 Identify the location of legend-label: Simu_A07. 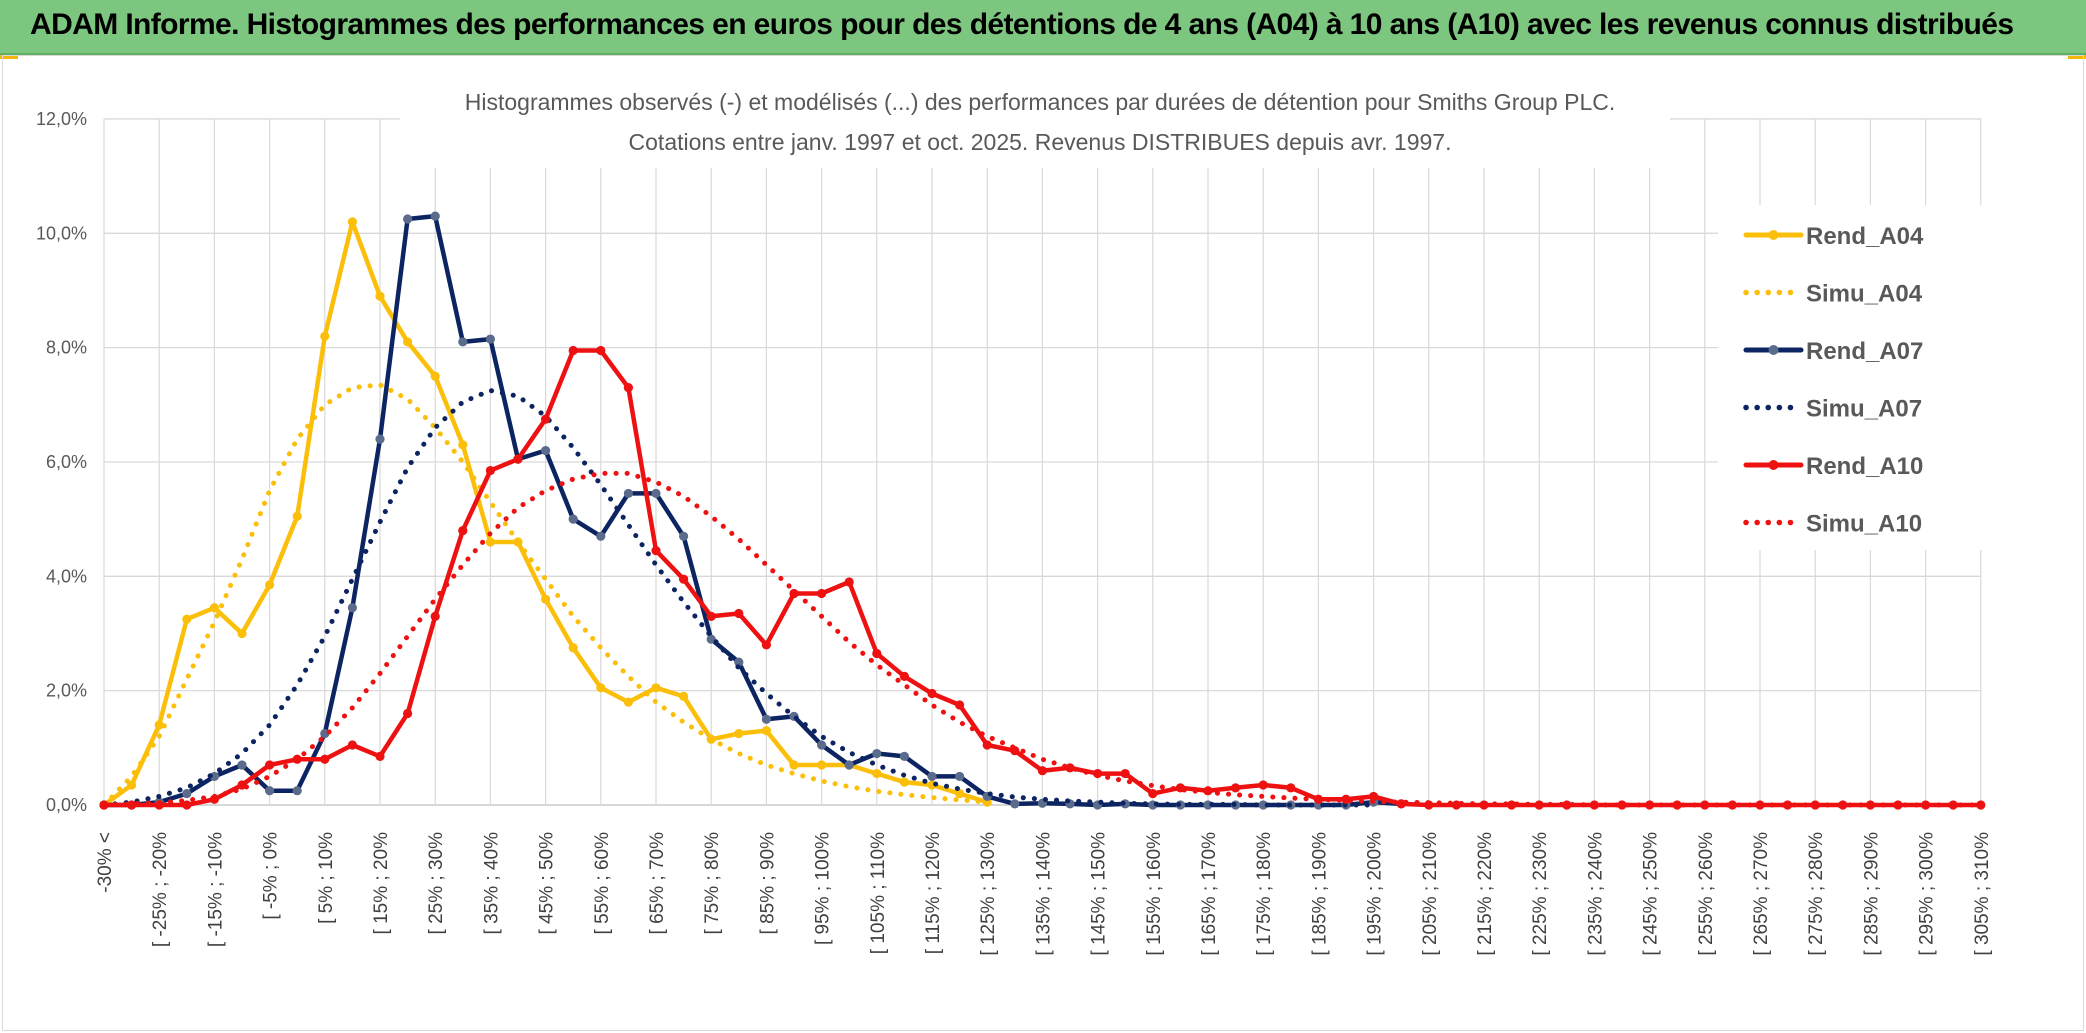
(1864, 409).